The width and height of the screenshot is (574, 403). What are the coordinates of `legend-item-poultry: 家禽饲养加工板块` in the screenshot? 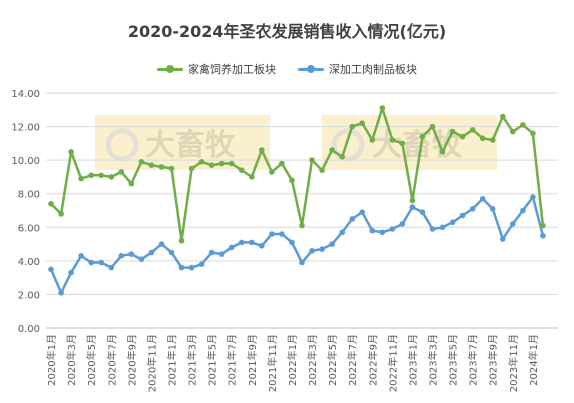 It's located at (216, 69).